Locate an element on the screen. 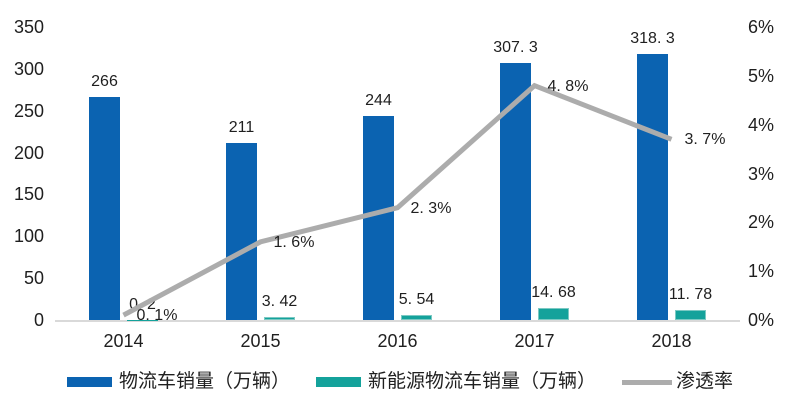 The image size is (800, 404). y-axis-tick-left: 300 is located at coordinates (28, 68).